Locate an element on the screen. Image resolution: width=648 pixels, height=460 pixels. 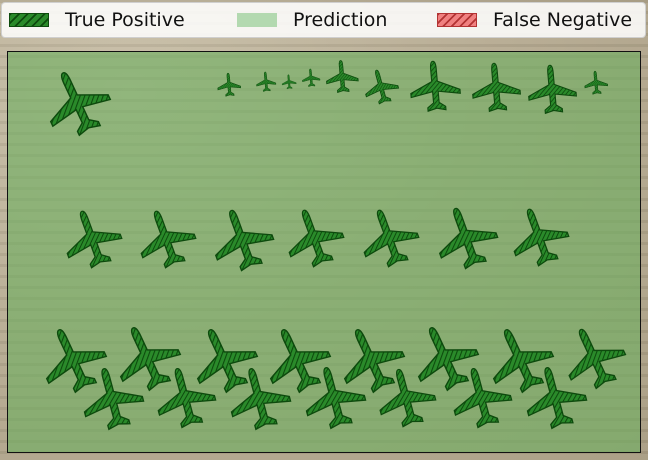
legend-label-true-positive: True Positive is located at coordinates (125, 20).